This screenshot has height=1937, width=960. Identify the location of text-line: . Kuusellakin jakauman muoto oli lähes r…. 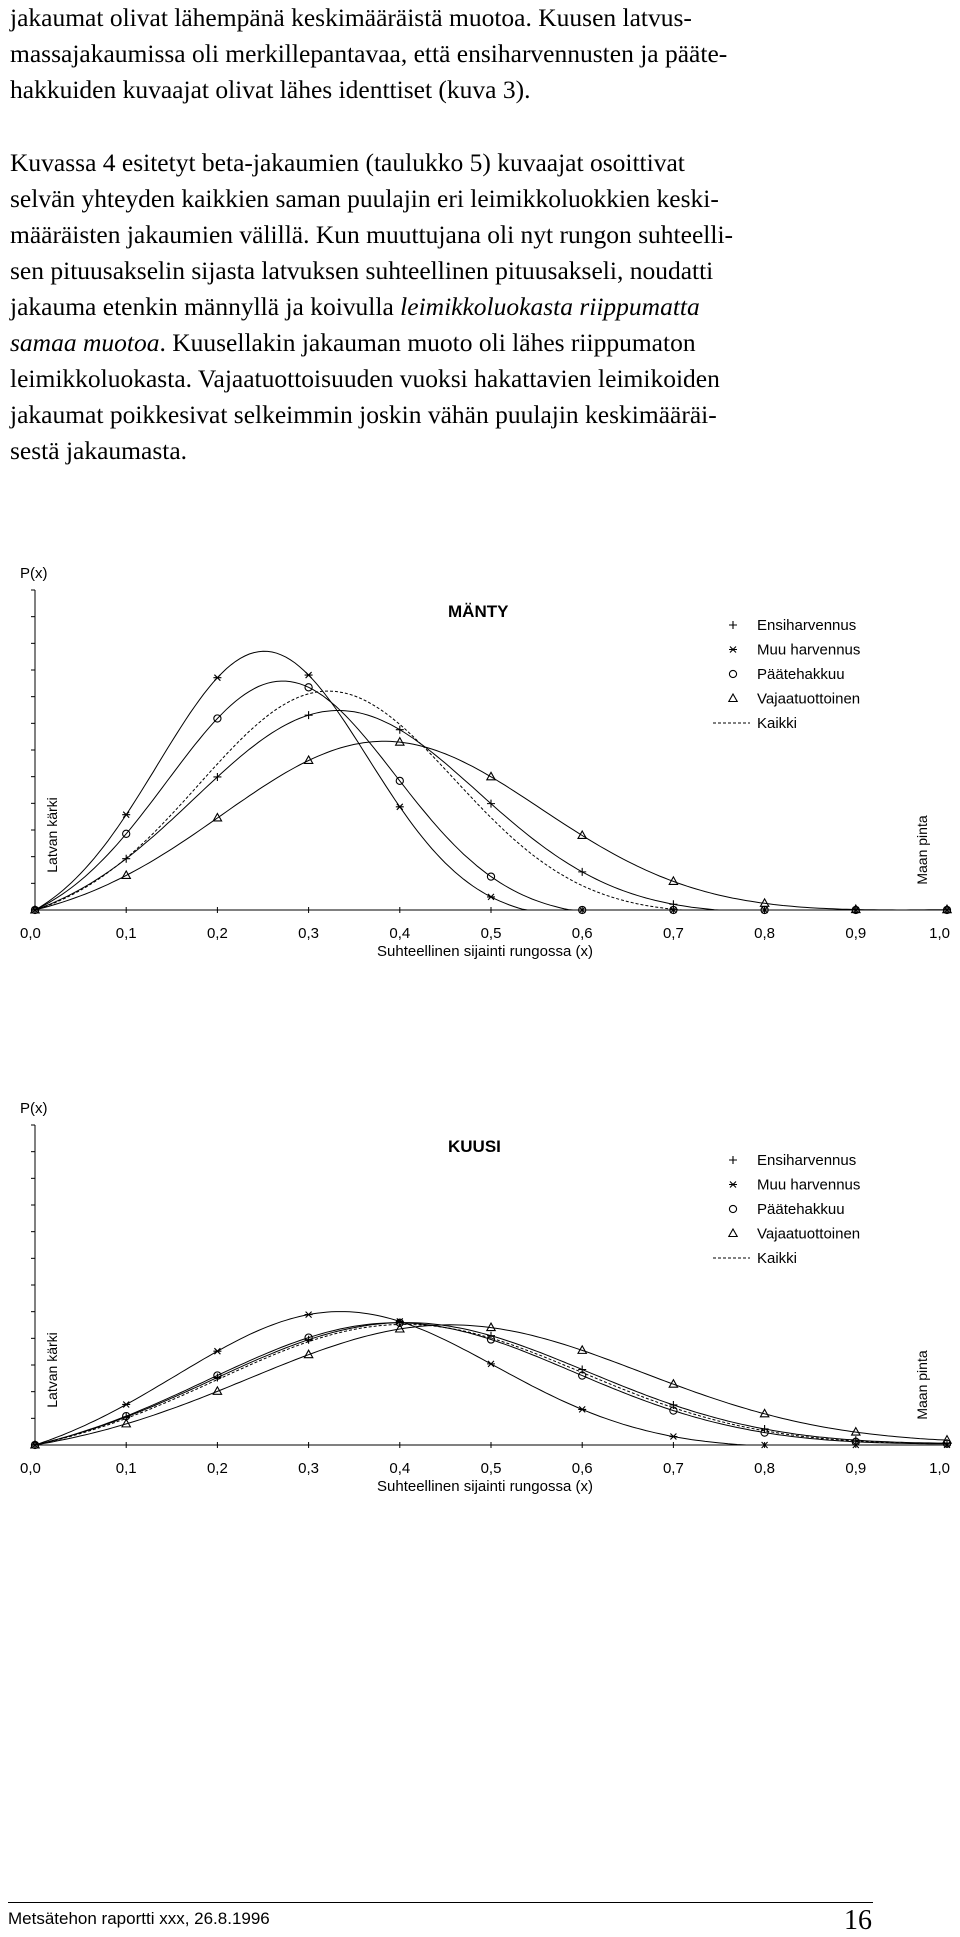
(427, 342).